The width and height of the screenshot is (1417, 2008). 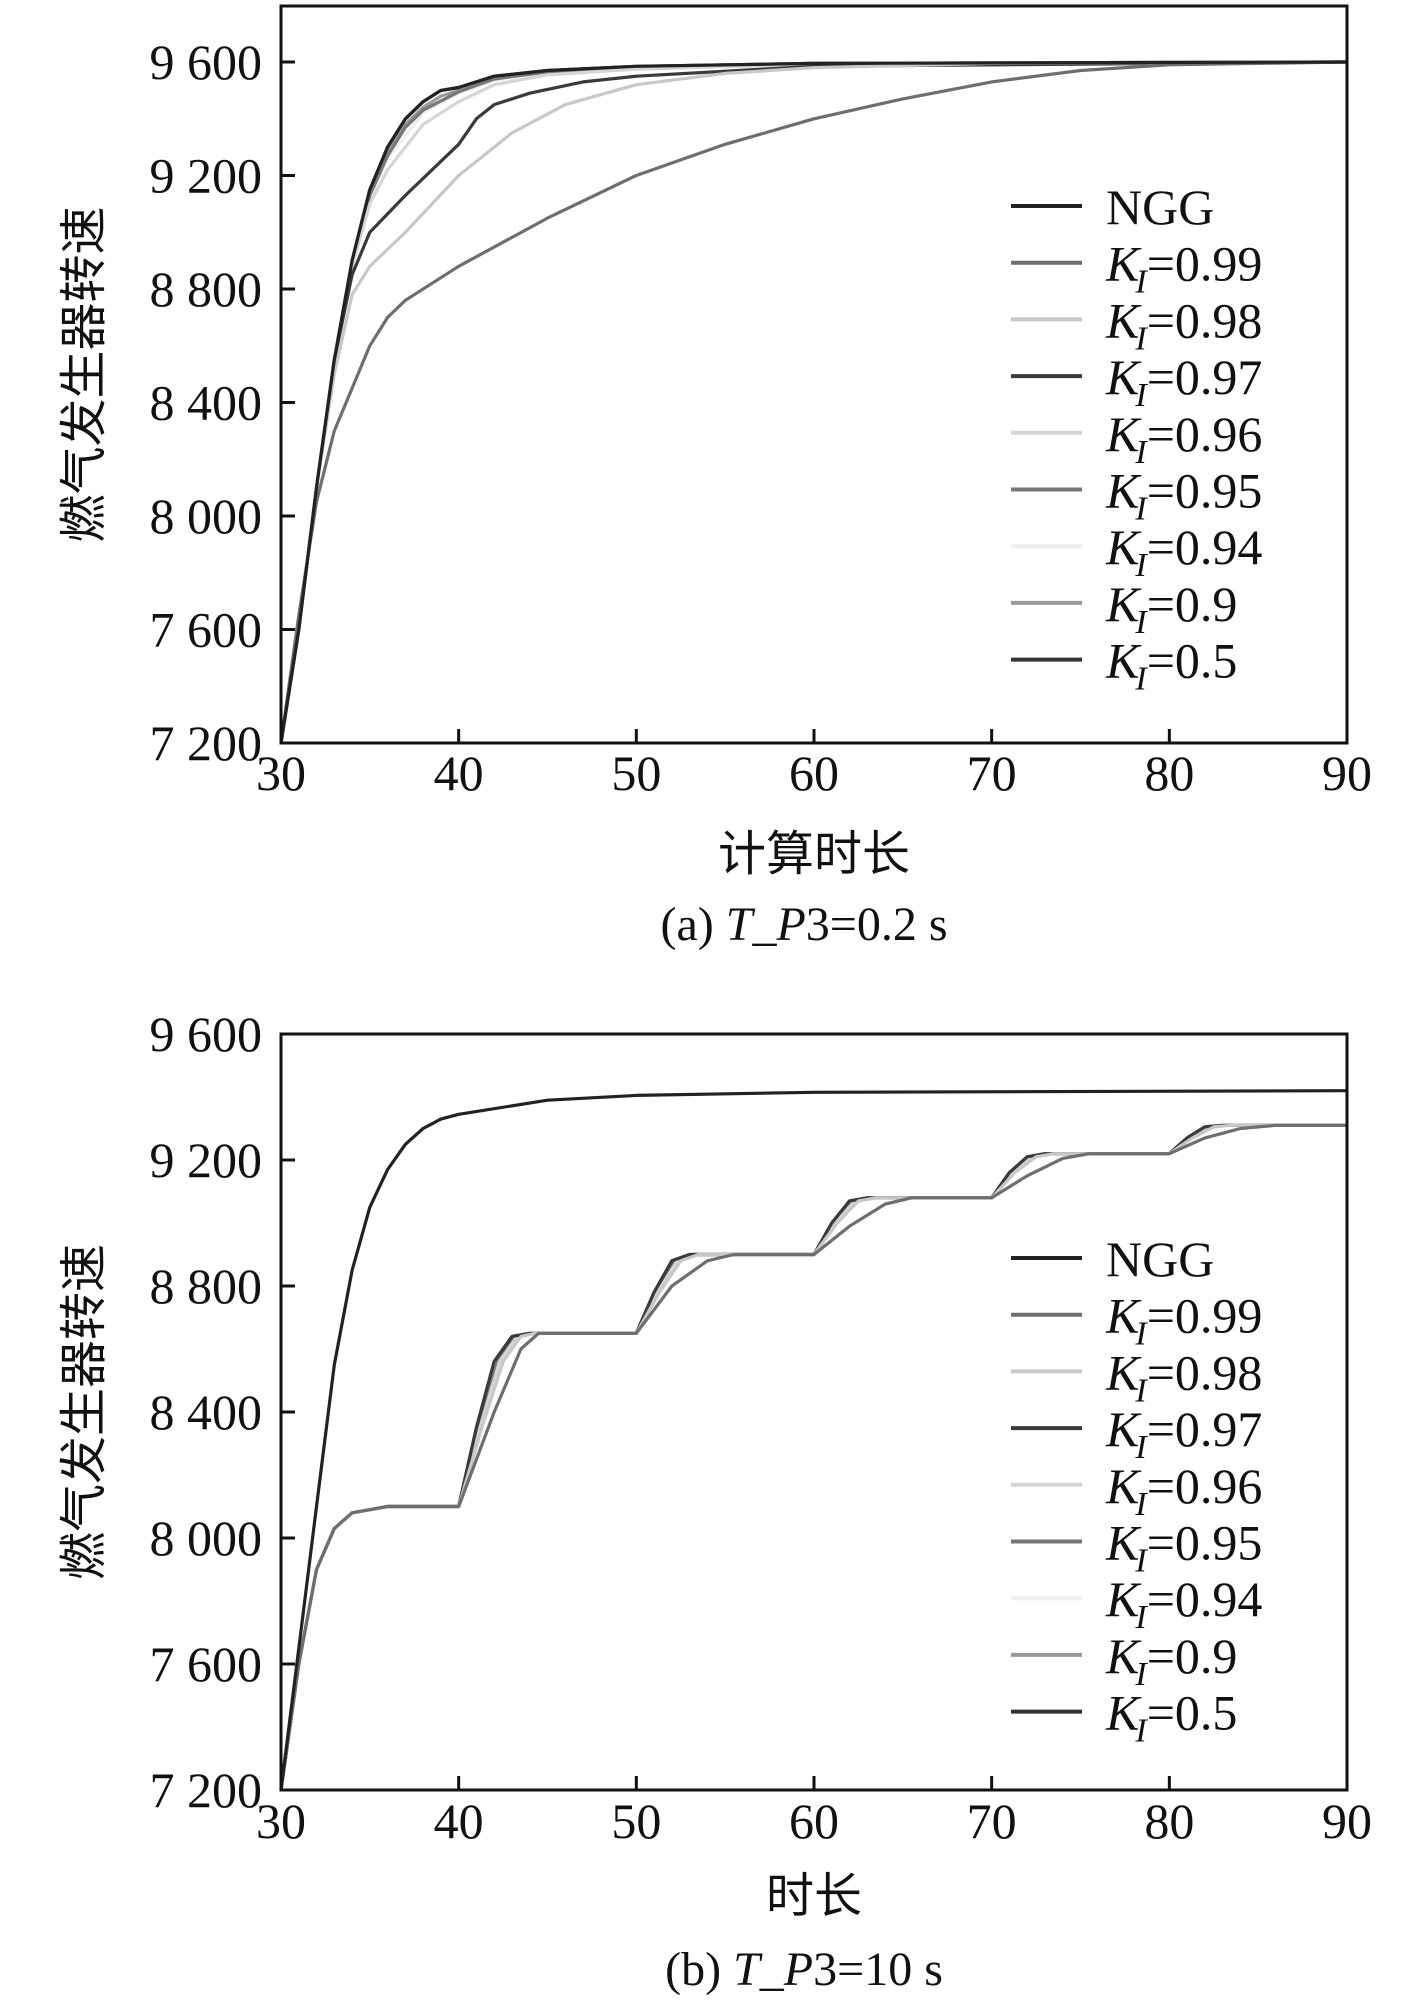 What do you see at coordinates (84, 374) in the screenshot?
I see `y-axis-label: 燃气发生器转速` at bounding box center [84, 374].